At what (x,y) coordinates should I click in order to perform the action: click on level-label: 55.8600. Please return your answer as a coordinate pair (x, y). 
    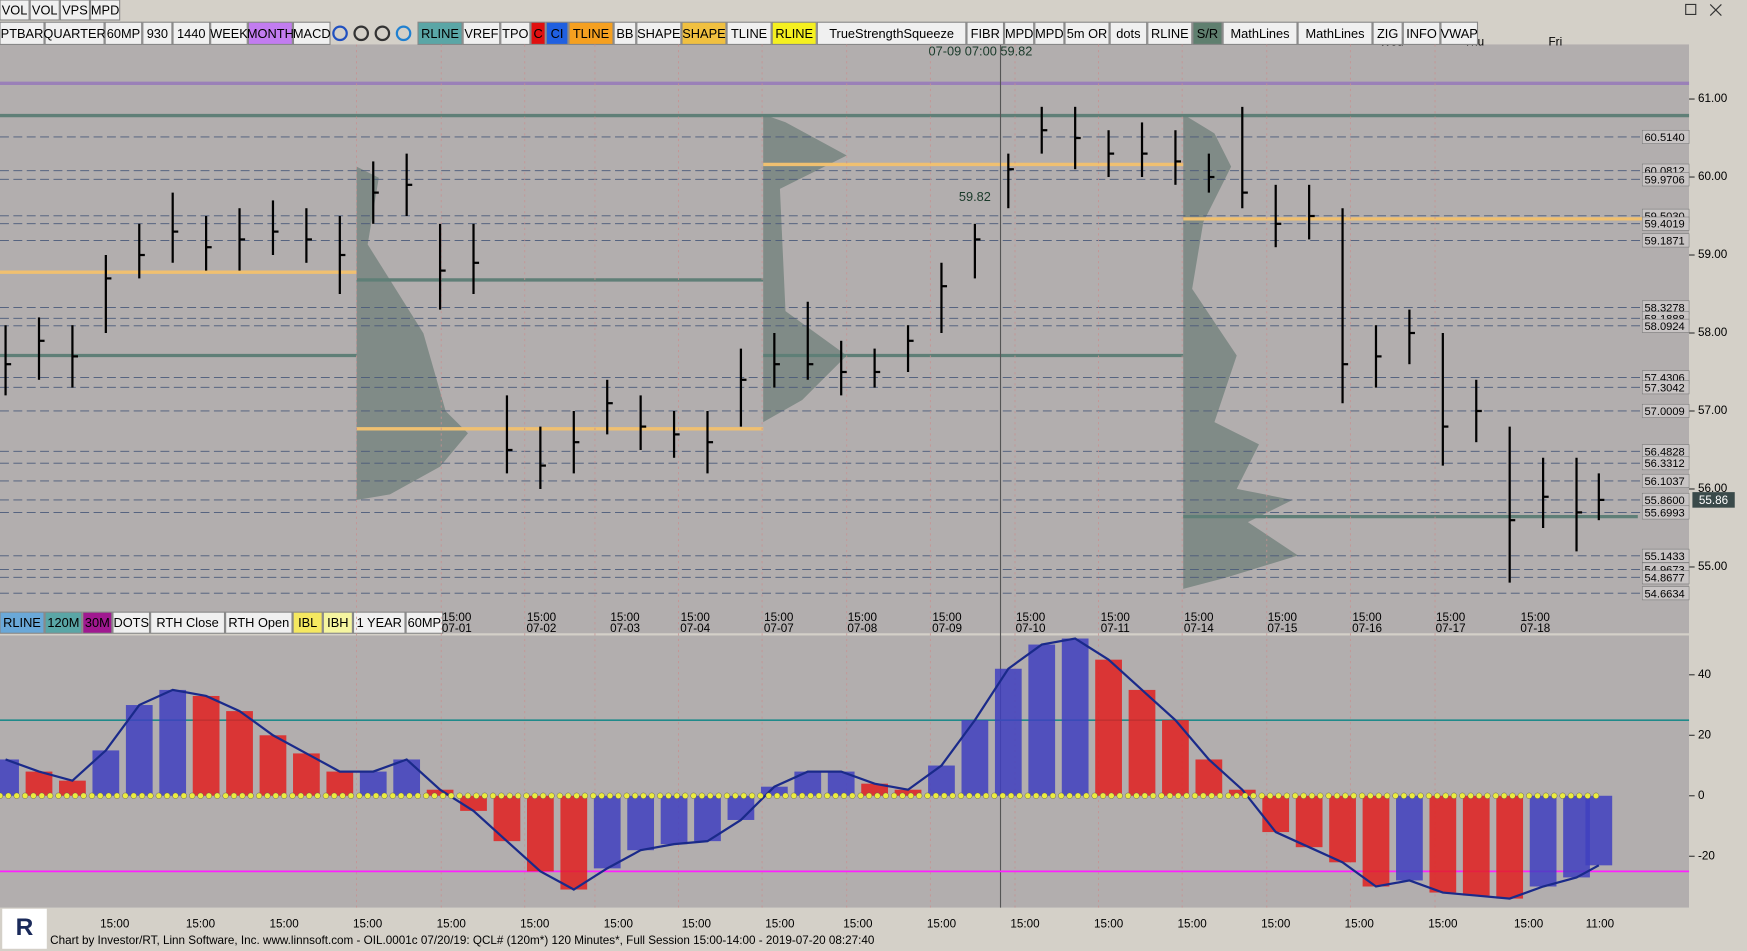
    Looking at the image, I should click on (1664, 501).